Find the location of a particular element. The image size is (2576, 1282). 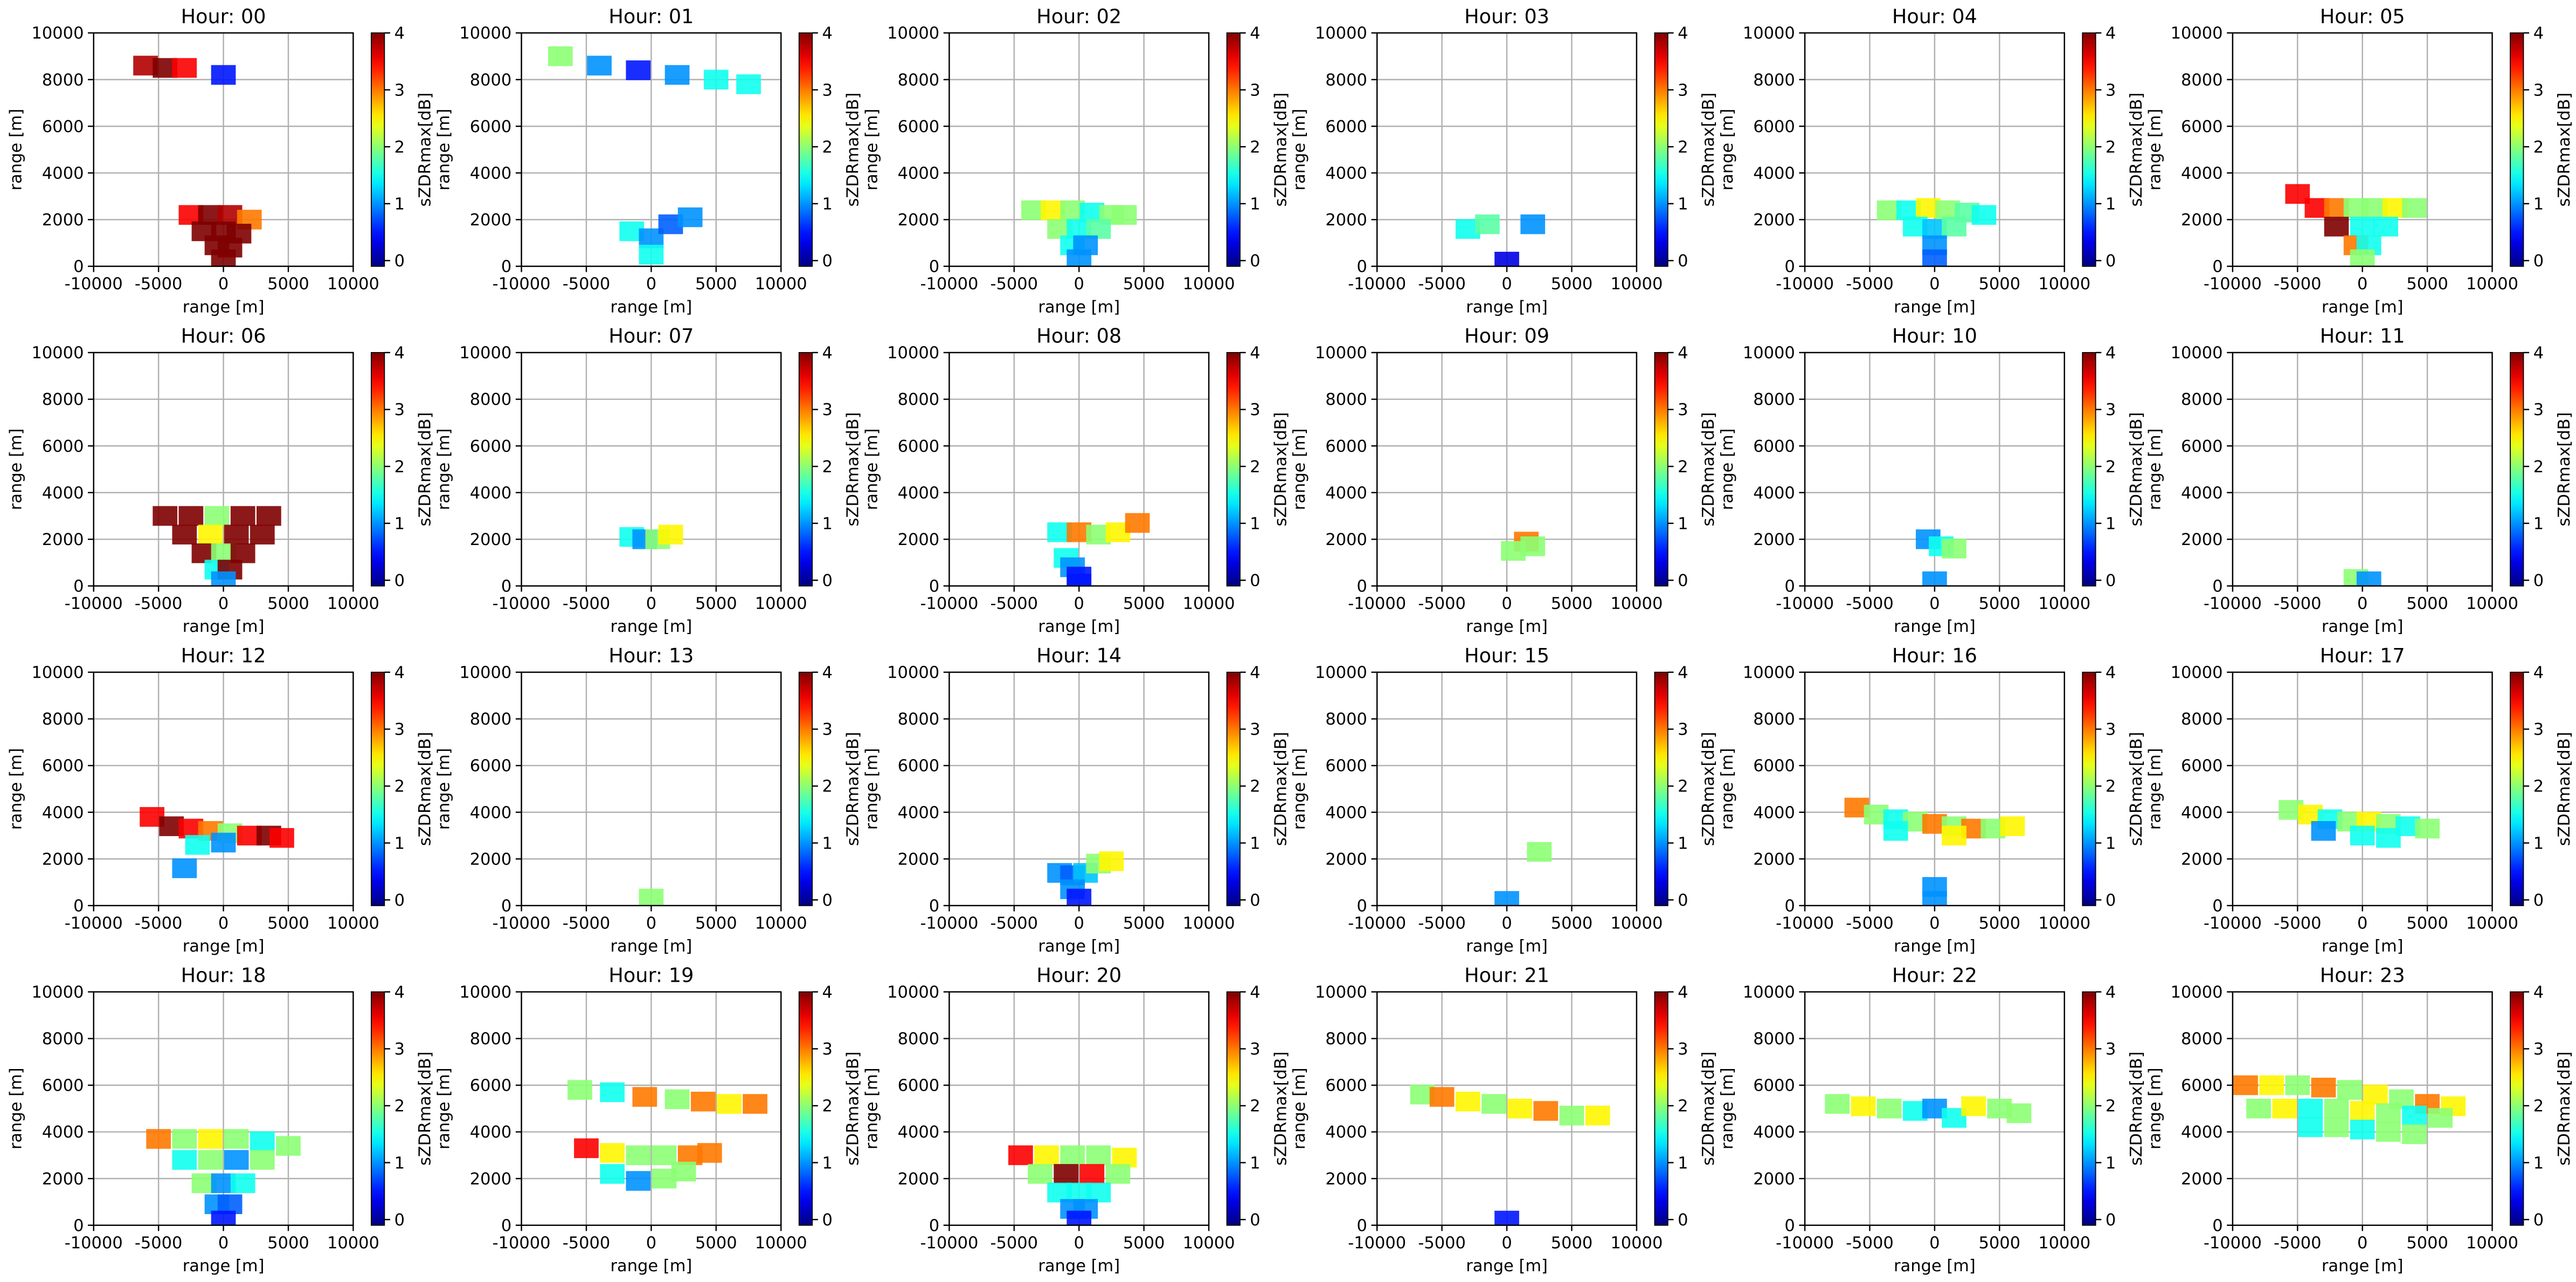

y-tick-label: 4000 is located at coordinates (63, 173).